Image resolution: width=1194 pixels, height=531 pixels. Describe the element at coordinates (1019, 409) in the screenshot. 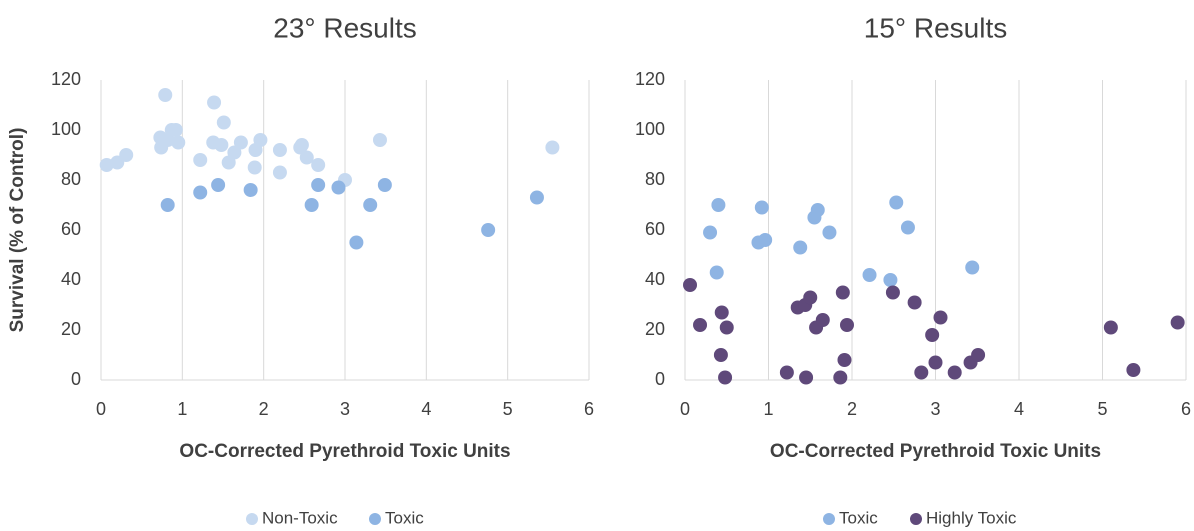

I see `x-tick-label: 4` at that location.